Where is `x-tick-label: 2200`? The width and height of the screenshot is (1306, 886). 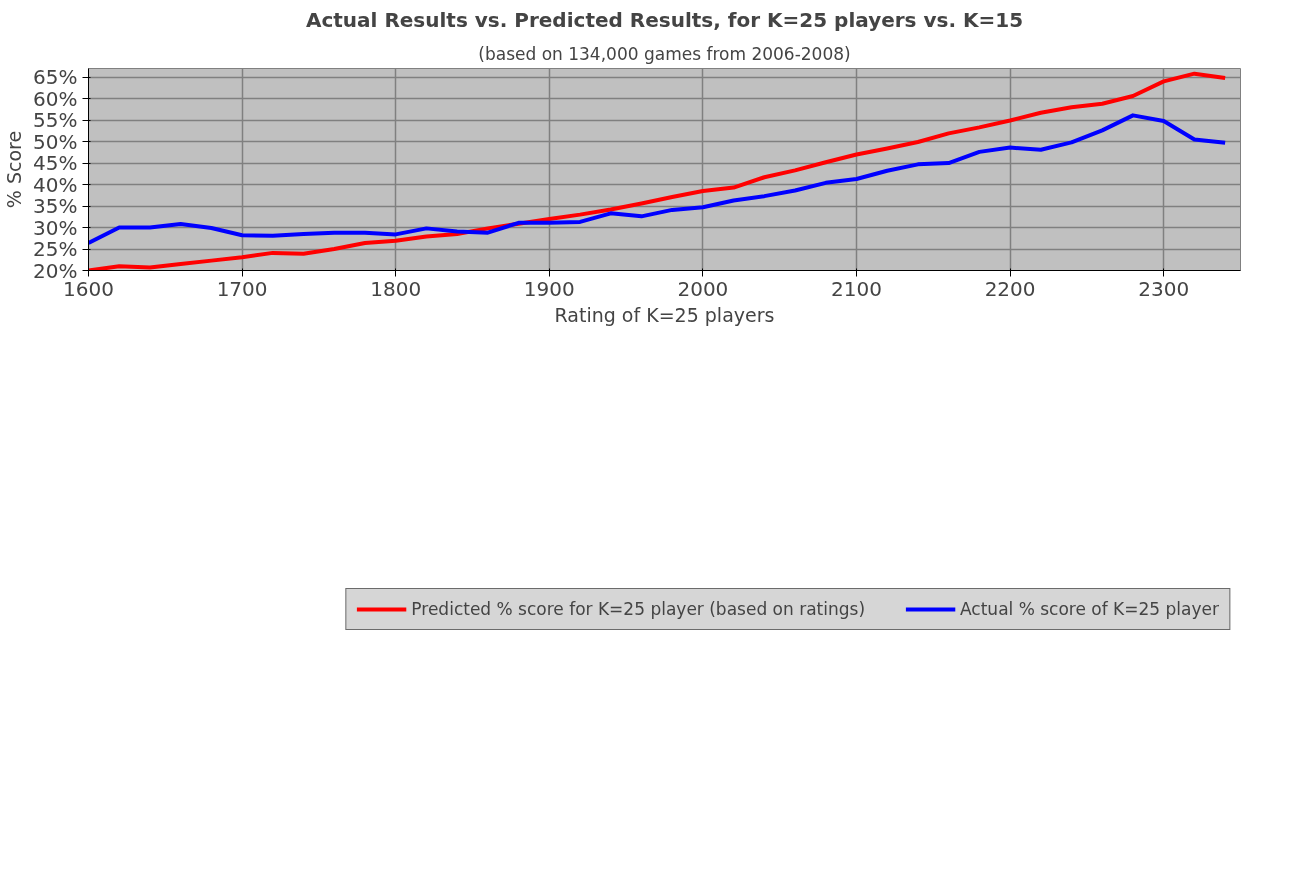 x-tick-label: 2200 is located at coordinates (1010, 288).